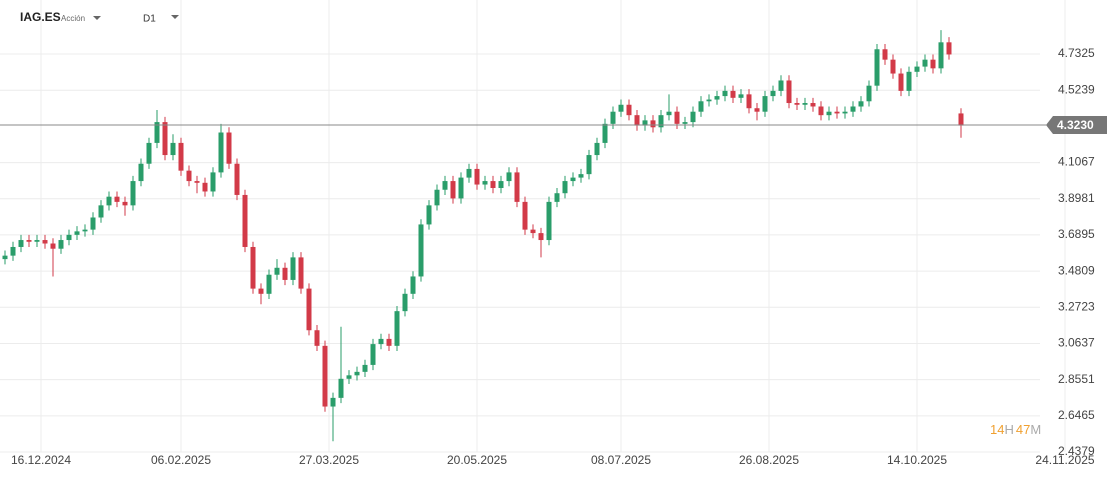 The height and width of the screenshot is (481, 1119). Describe the element at coordinates (769, 460) in the screenshot. I see `x-tick-label: 26.08.2025` at that location.